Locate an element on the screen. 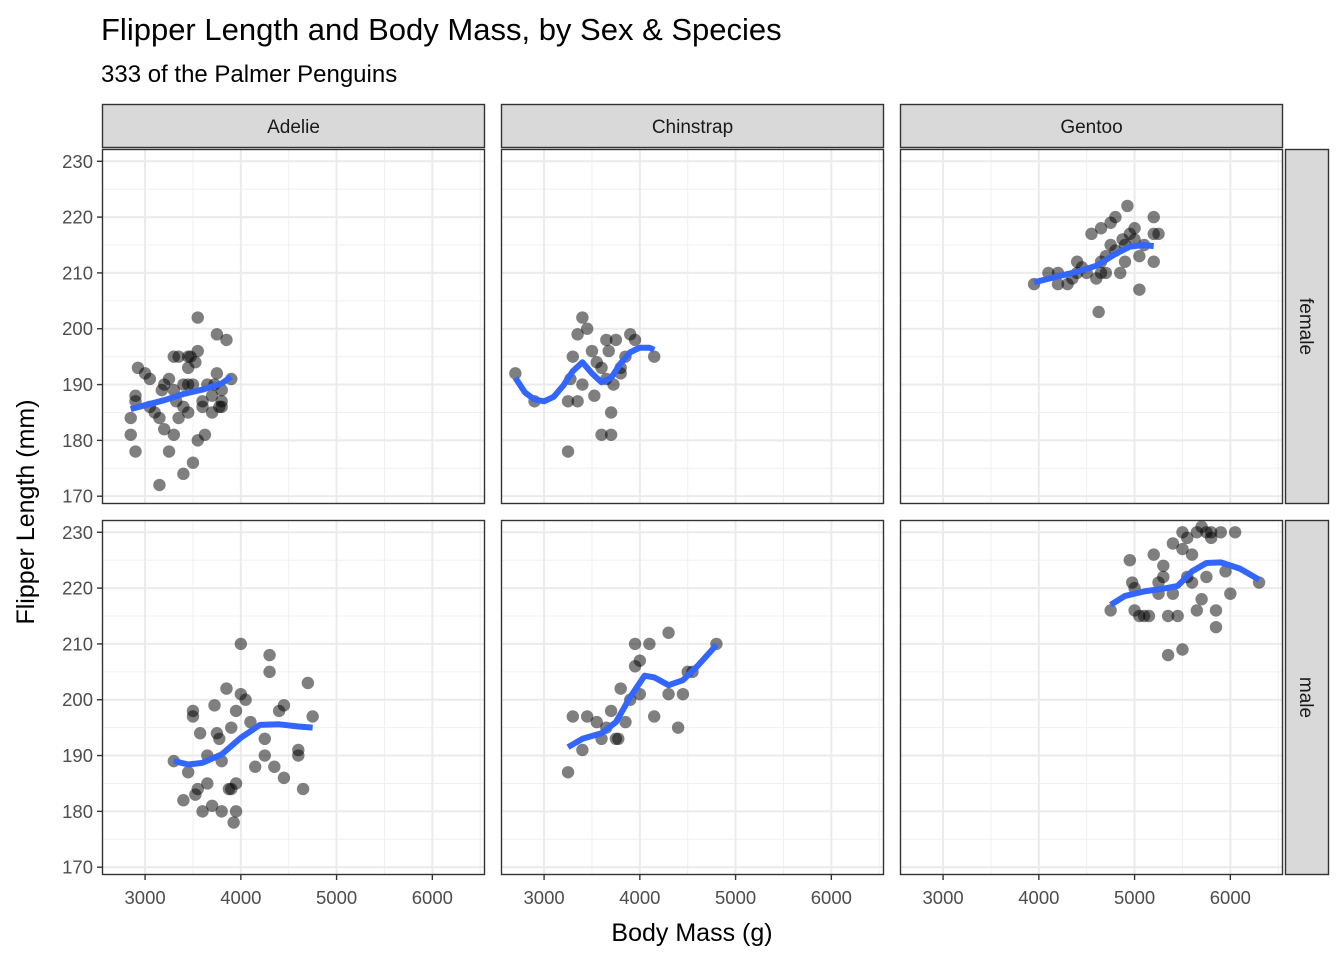  panel-background is located at coordinates (293, 326).